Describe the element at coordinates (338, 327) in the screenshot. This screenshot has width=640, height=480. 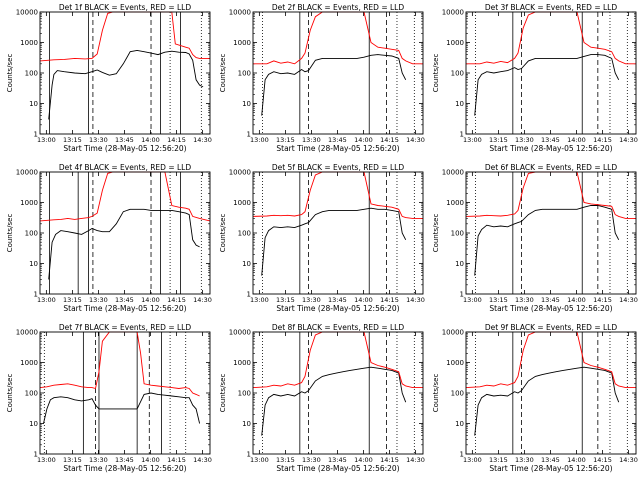
I see `chart-title: Det 8f BLACK = Events, RED = LLD` at that location.